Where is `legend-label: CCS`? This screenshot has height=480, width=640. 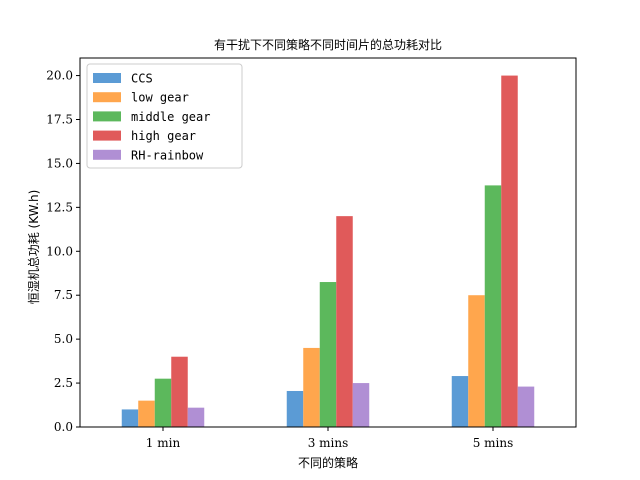 legend-label: CCS is located at coordinates (142, 79).